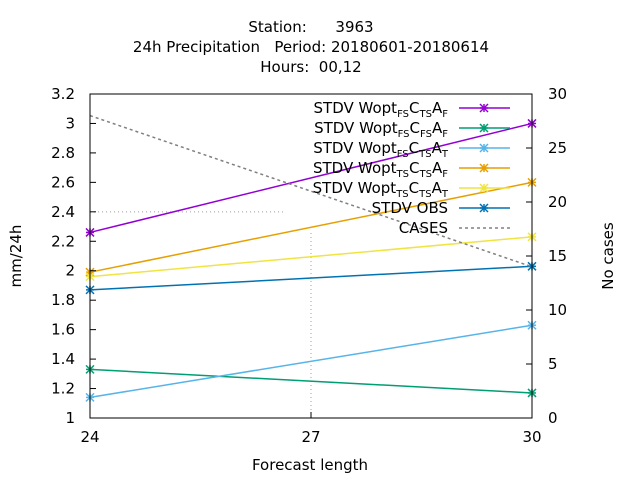 Image resolution: width=640 pixels, height=480 pixels. I want to click on legend-label: STDV WoptFSCTSAF, so click(381, 109).